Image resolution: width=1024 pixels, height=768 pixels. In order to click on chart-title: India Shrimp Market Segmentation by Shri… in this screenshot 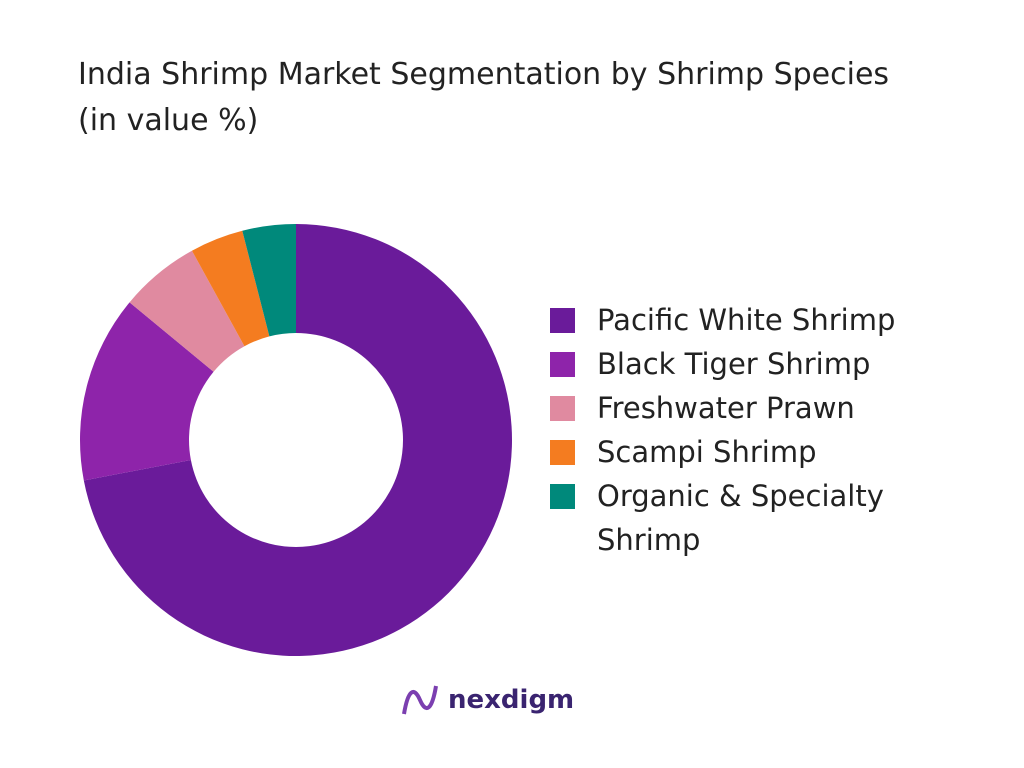, I will do `click(484, 97)`.